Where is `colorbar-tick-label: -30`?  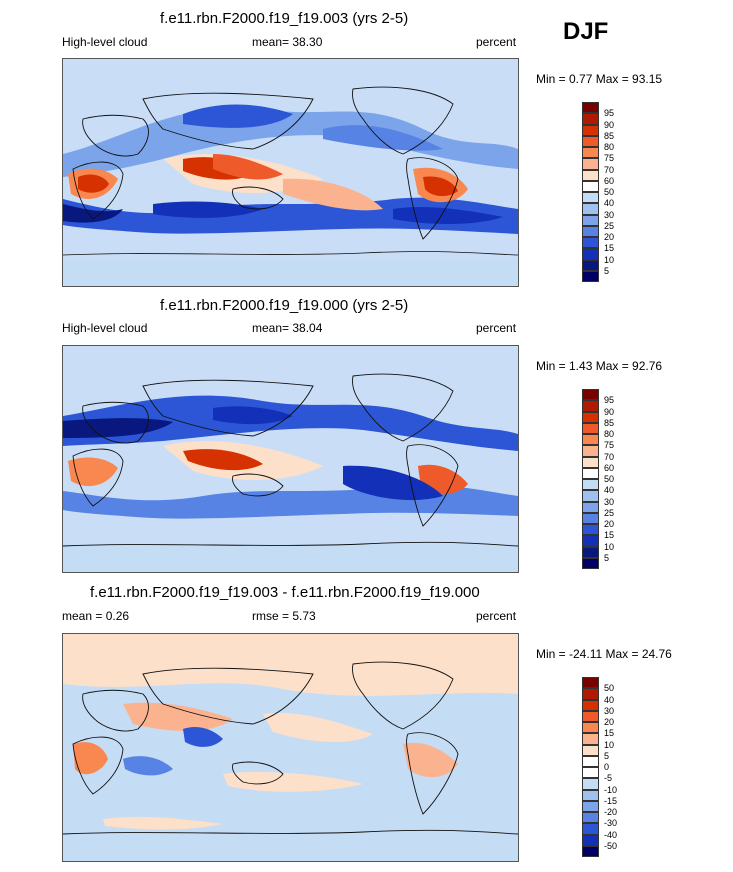
colorbar-tick-label: -30 is located at coordinates (611, 823).